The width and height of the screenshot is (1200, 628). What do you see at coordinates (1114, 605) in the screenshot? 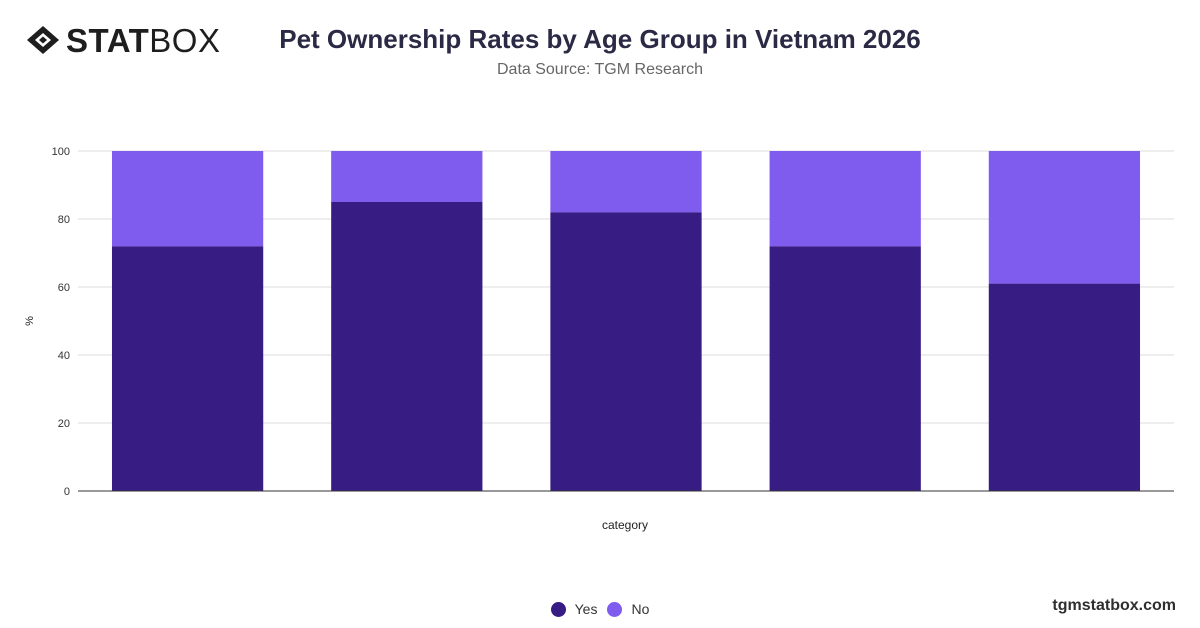
I see `watermark: tgmstatbox.com` at bounding box center [1114, 605].